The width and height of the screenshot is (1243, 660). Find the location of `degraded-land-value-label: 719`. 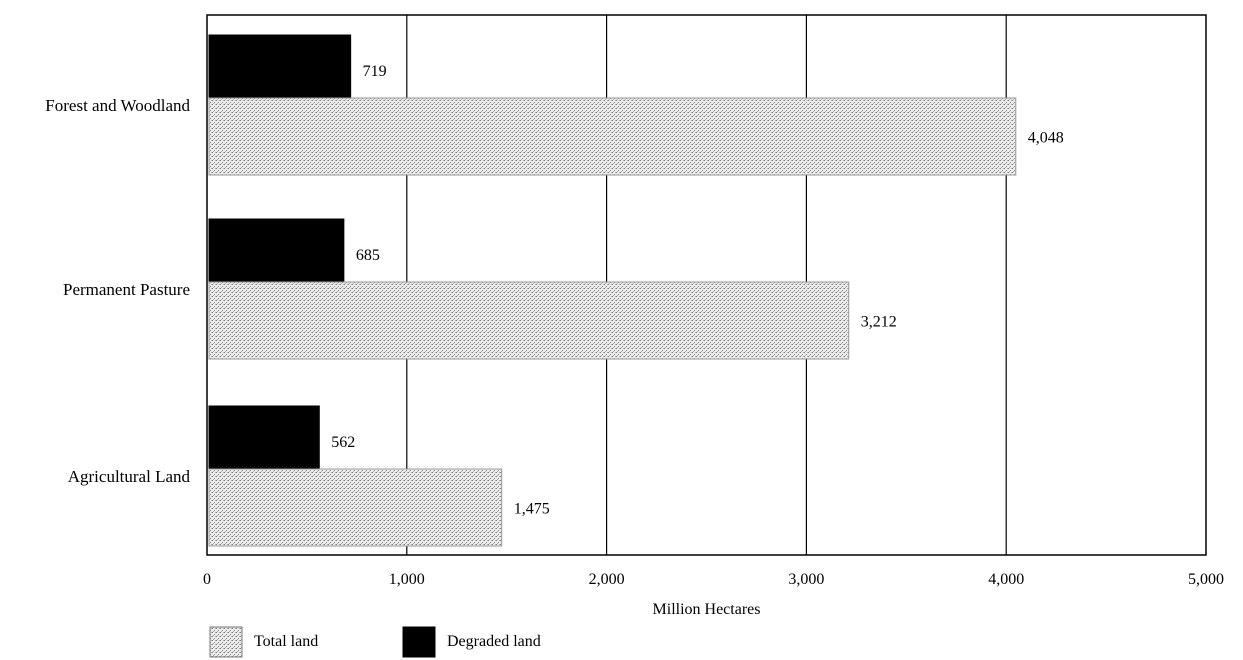

degraded-land-value-label: 719 is located at coordinates (375, 71).